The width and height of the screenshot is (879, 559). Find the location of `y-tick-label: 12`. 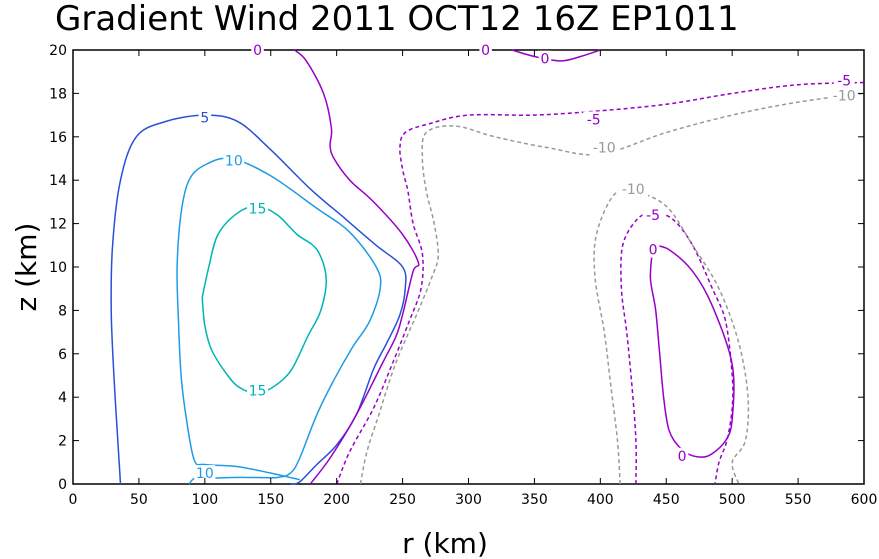

y-tick-label: 12 is located at coordinates (58, 225).